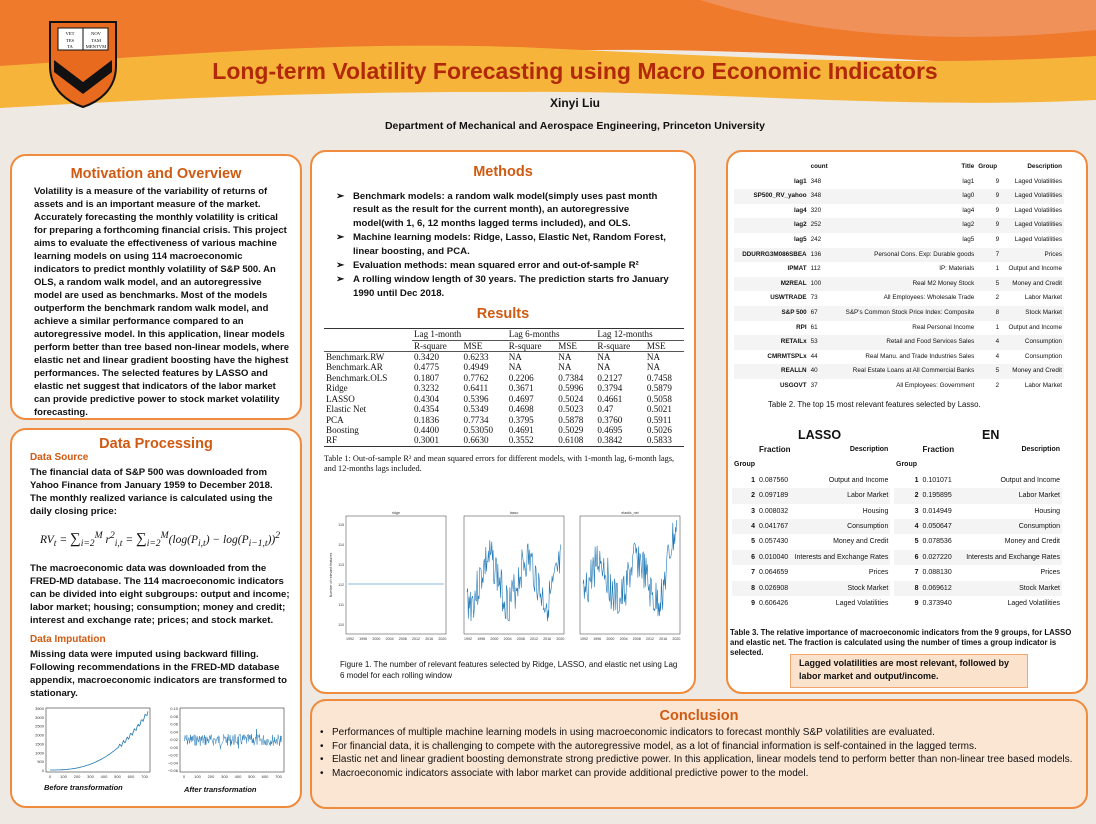  Describe the element at coordinates (534, 639) in the screenshot. I see `tick-label: 2012` at that location.